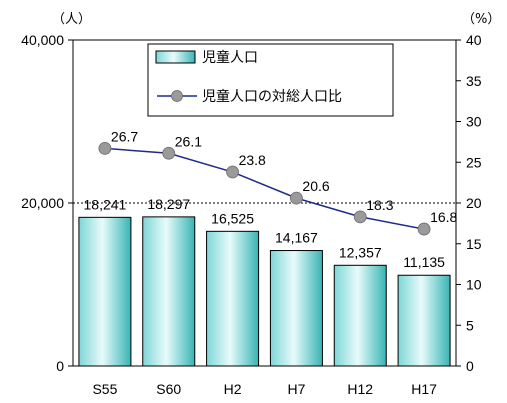 The image size is (507, 403). What do you see at coordinates (474, 81) in the screenshot?
I see `right-axis-tick-label: 35` at bounding box center [474, 81].